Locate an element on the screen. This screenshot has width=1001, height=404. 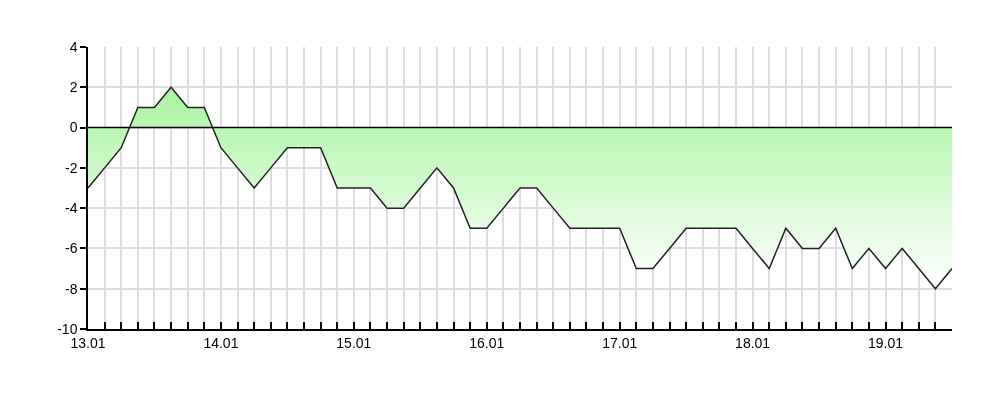
y-tick-label: 0 is located at coordinates (73, 127).